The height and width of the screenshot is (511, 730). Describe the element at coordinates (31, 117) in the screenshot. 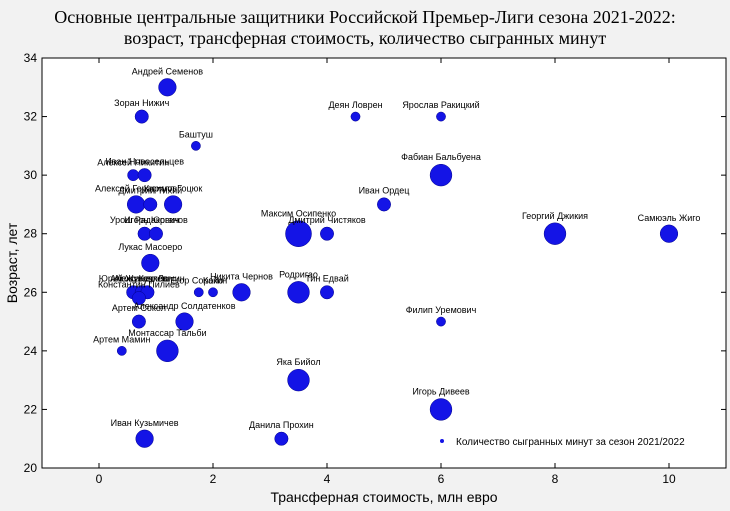

I see `y-tick-label-6: 32` at that location.